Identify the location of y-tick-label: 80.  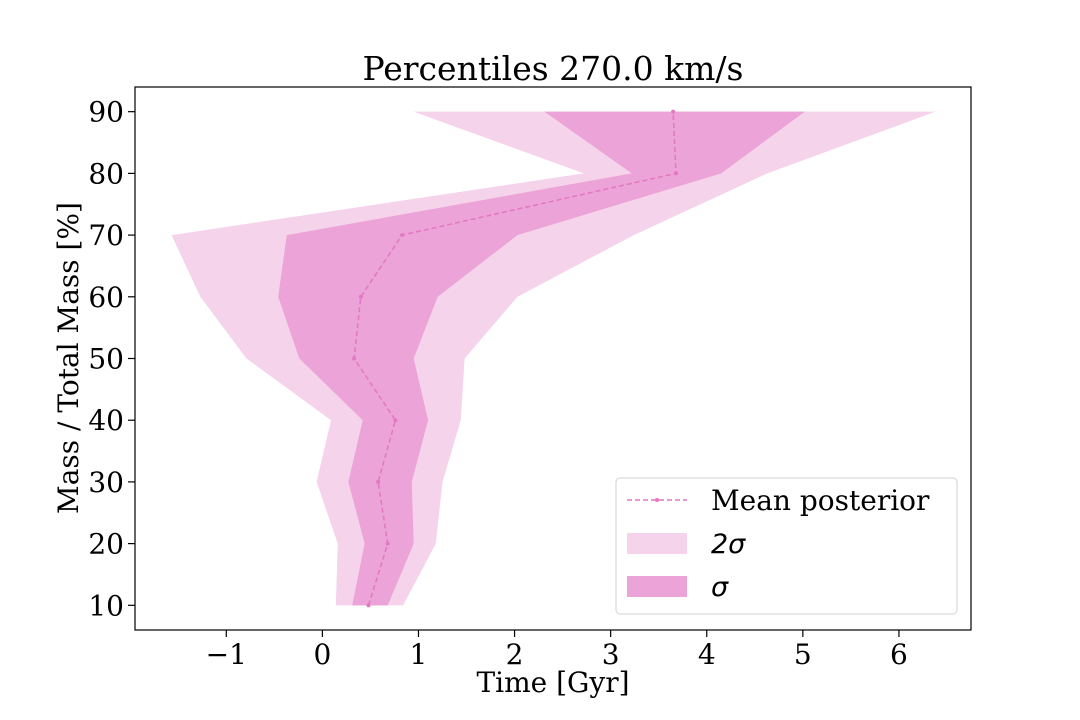
(106, 173).